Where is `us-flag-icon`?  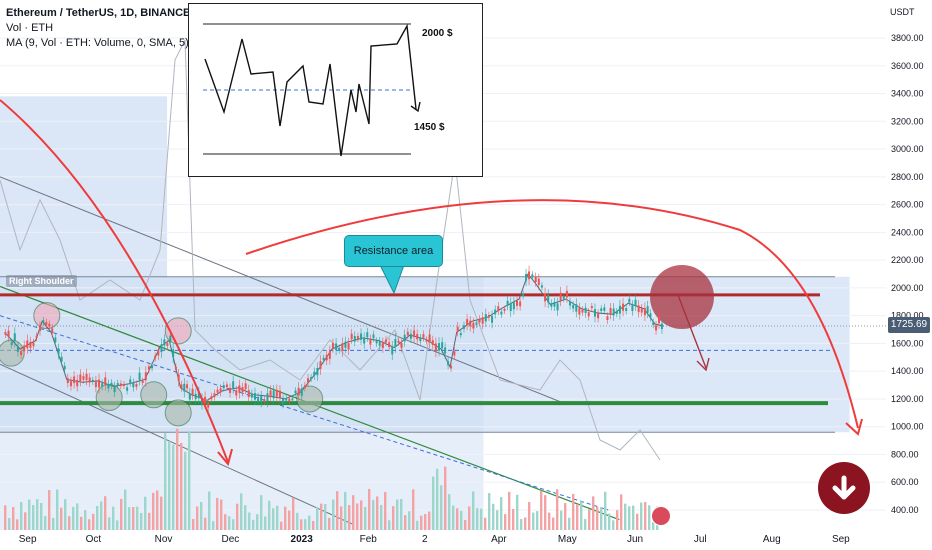 us-flag-icon is located at coordinates (661, 516).